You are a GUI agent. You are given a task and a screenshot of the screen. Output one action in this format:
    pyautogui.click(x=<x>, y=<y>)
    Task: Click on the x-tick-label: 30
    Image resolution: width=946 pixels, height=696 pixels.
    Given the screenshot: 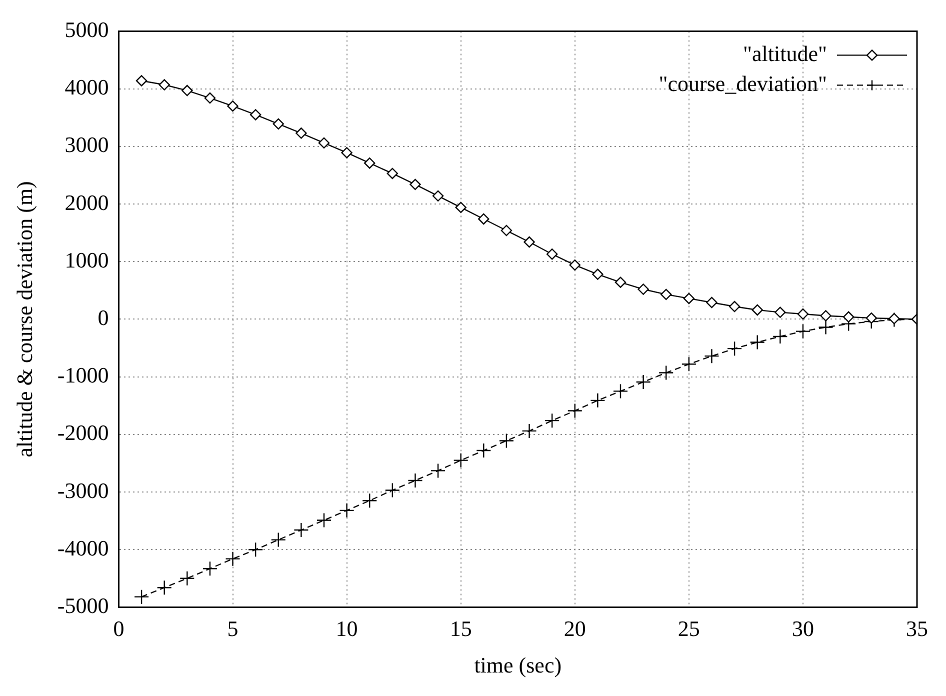 What is the action you would take?
    pyautogui.click(x=803, y=629)
    